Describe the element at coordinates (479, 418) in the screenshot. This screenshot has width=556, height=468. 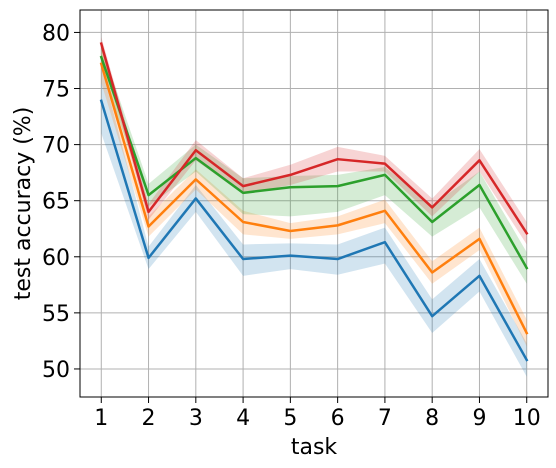
I see `x-tick-label: 9` at that location.